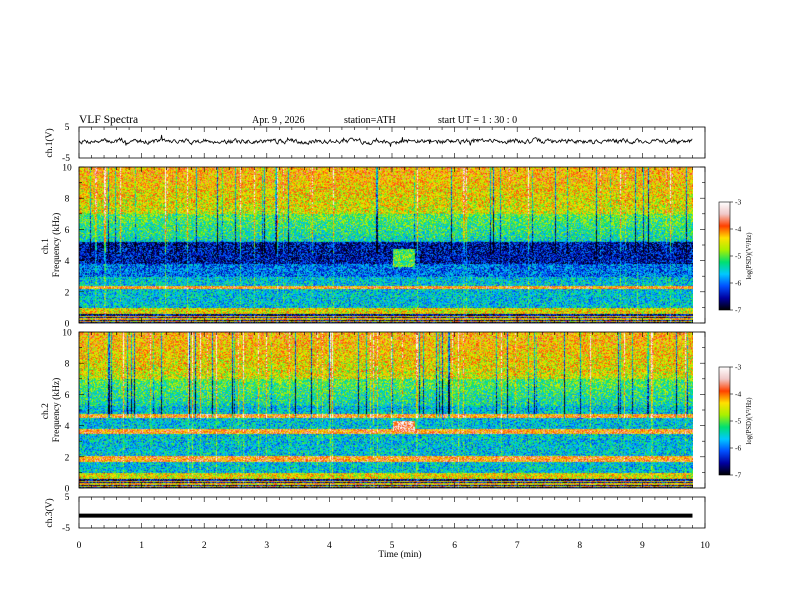 The width and height of the screenshot is (792, 612). I want to click on header-station: station=ATH, so click(370, 120).